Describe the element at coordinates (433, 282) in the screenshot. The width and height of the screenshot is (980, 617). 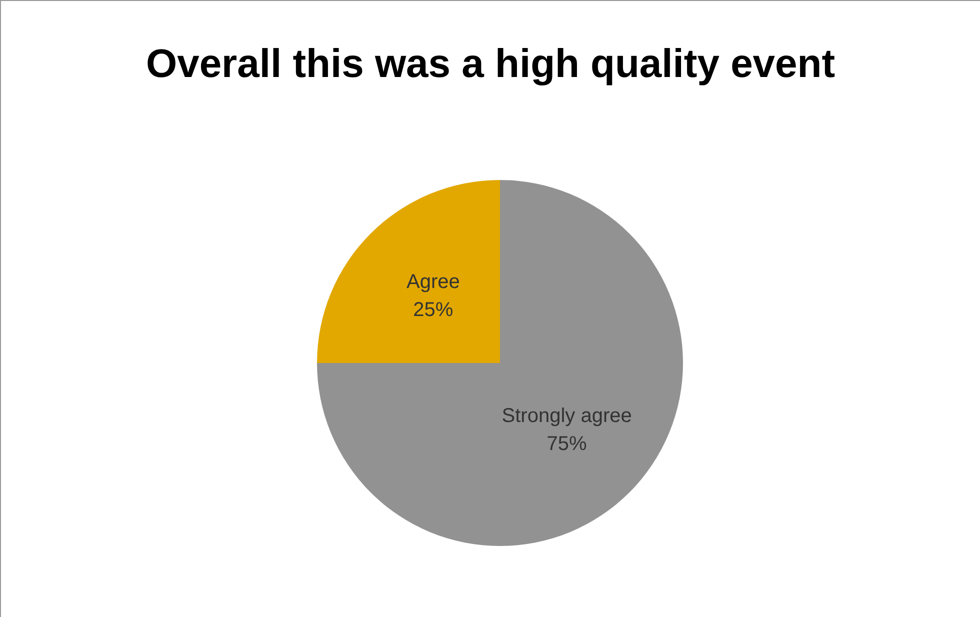
I see `slice-label: Agree` at that location.